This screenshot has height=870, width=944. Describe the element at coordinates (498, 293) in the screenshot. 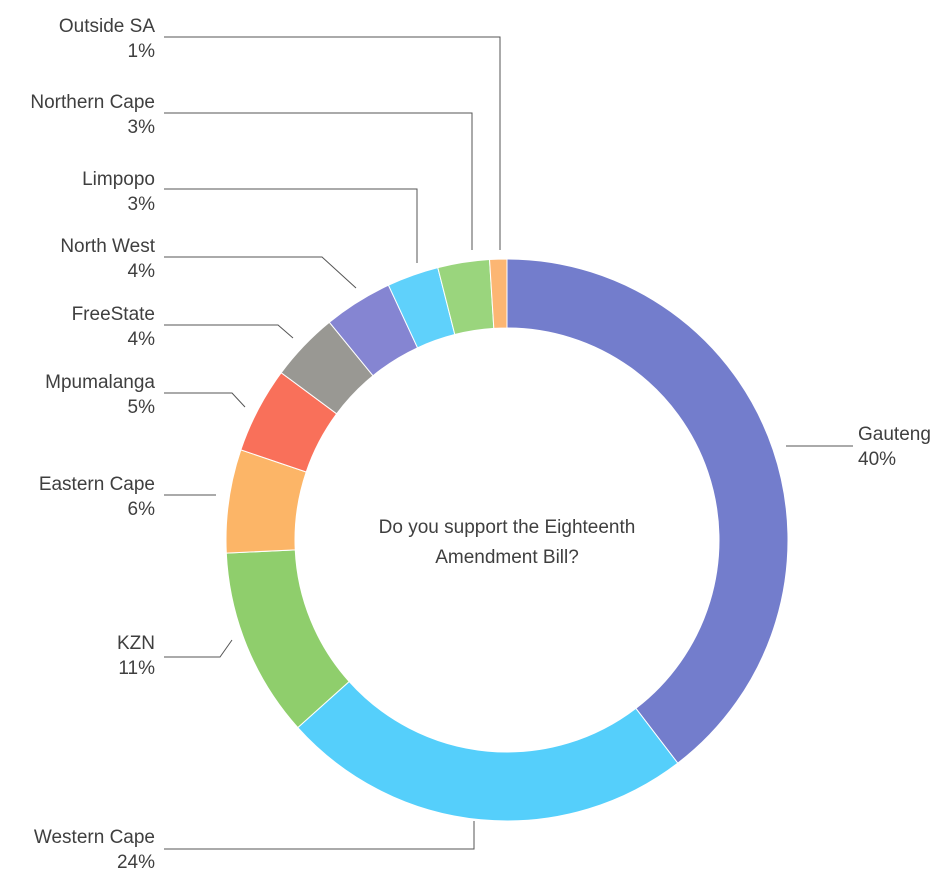

I see `slice-outside-sa` at that location.